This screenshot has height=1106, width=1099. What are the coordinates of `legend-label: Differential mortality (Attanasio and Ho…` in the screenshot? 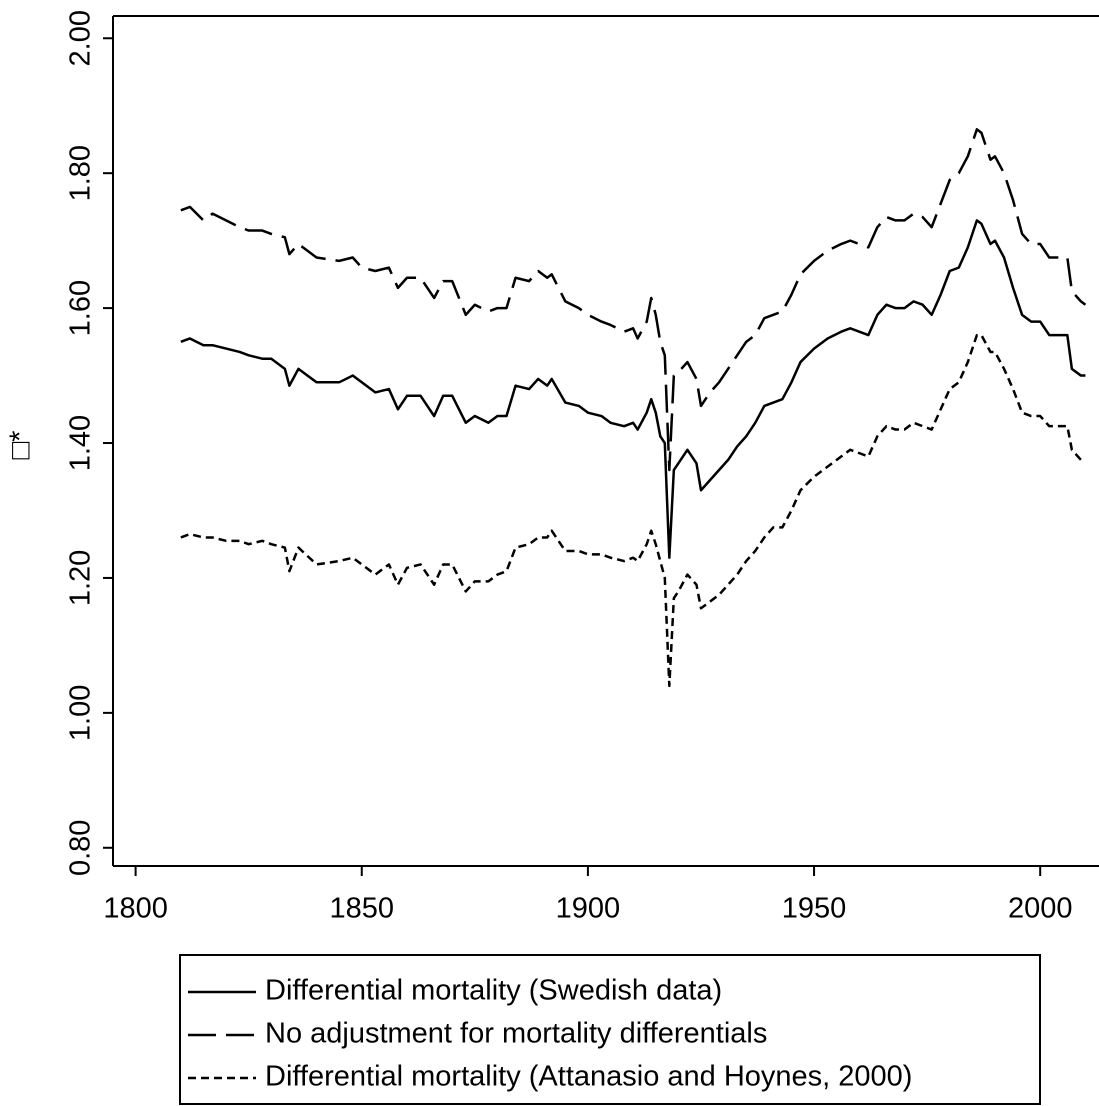 It's located at (588, 1077).